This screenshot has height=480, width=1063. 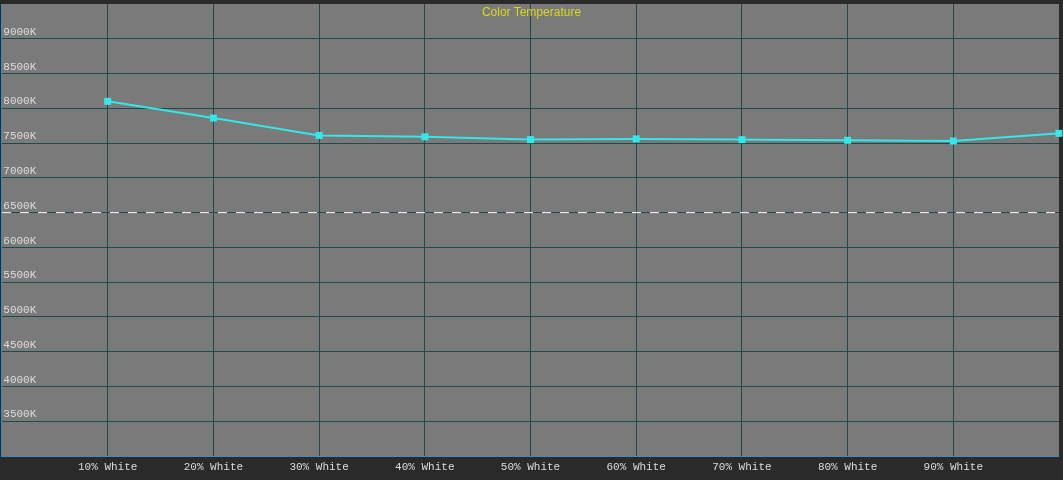 I want to click on y-tick-label: 7500K, so click(x=20, y=136).